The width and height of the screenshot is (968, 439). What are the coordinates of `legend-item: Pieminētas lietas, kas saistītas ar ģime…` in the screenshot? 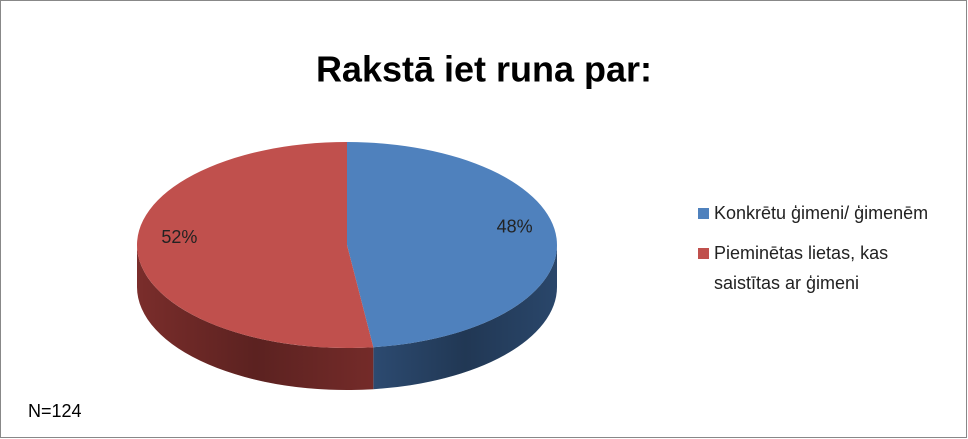 It's located at (823, 268).